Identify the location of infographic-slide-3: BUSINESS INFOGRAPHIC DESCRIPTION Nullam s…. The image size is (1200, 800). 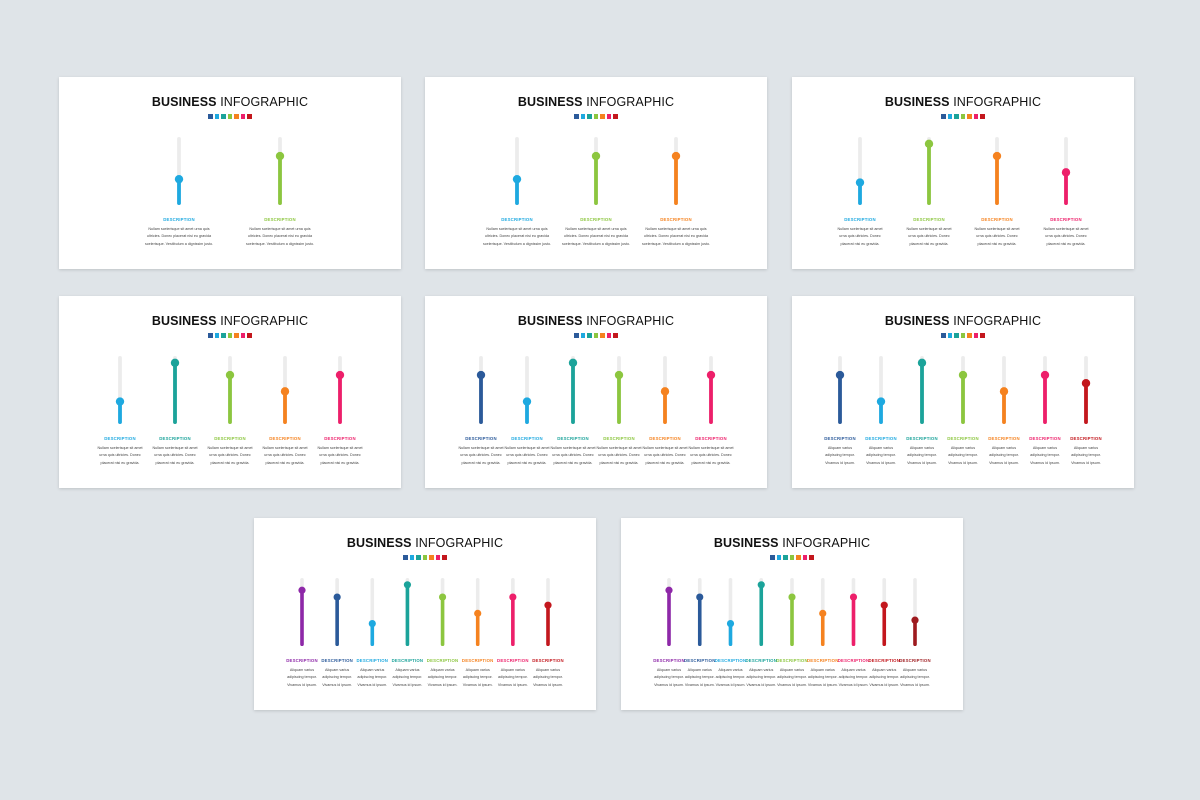
(963, 173).